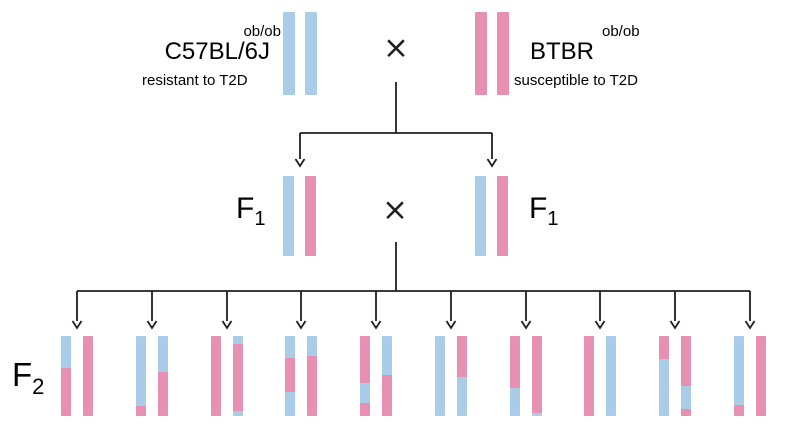 Image resolution: width=792 pixels, height=432 pixels. What do you see at coordinates (260, 219) in the screenshot?
I see `f1-label-left-subscript: 1` at bounding box center [260, 219].